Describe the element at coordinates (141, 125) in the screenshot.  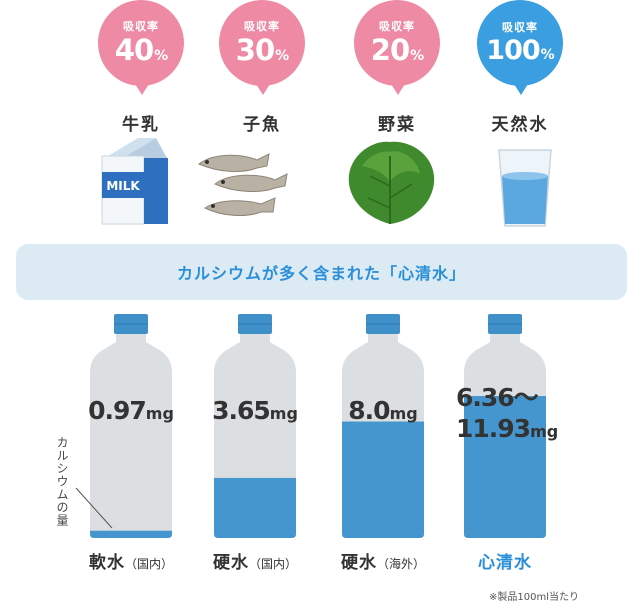
I see `source-name: 牛乳` at that location.